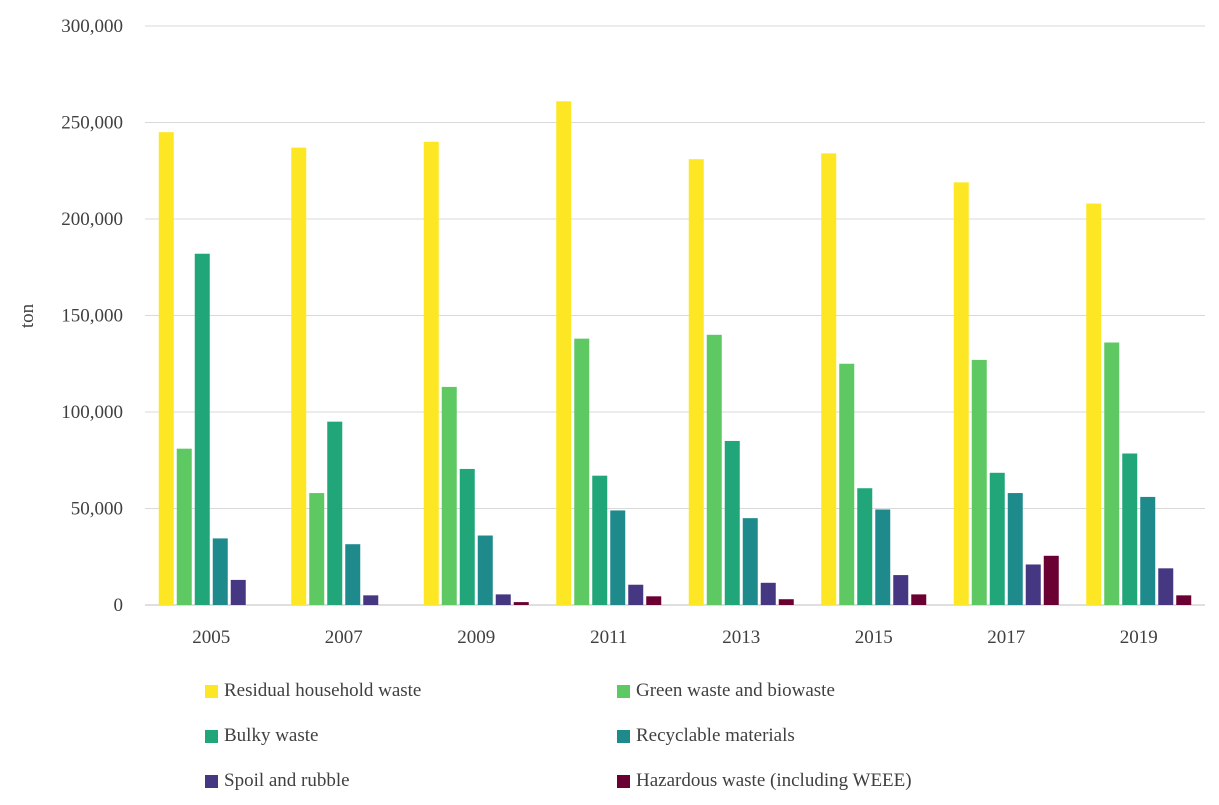 The image size is (1219, 805). What do you see at coordinates (92, 412) in the screenshot?
I see `y-tick-label: 100,000` at bounding box center [92, 412].